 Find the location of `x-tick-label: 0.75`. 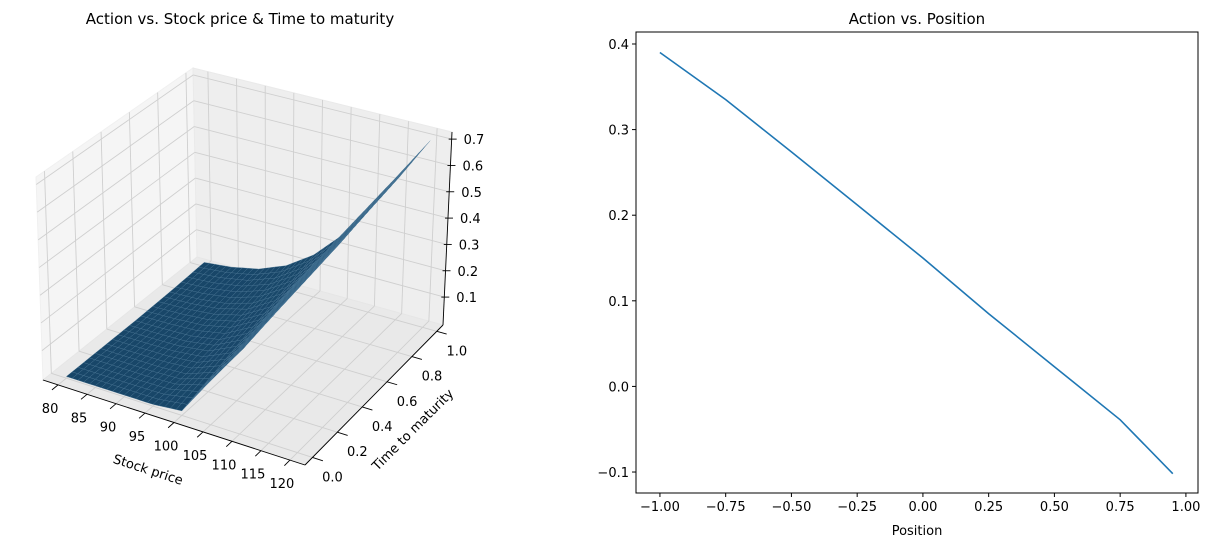

x-tick-label: 0.75 is located at coordinates (1120, 507).